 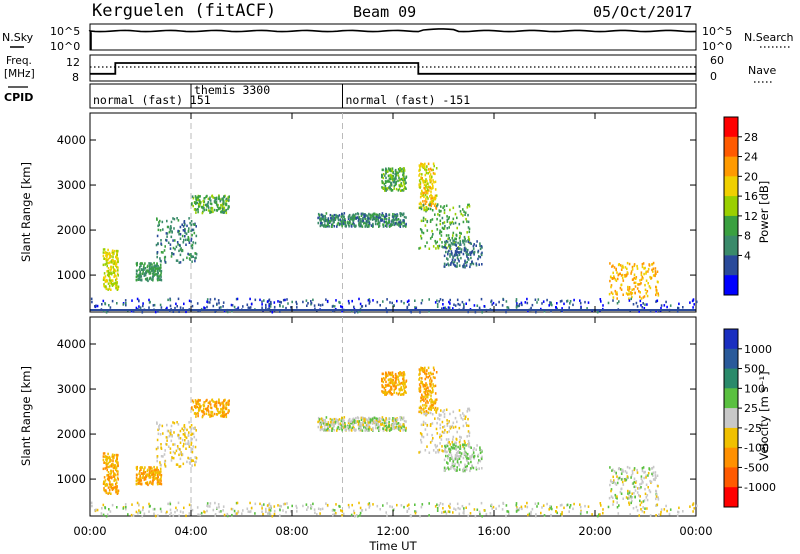 I want to click on colorbar-swatch, so click(x=731, y=285).